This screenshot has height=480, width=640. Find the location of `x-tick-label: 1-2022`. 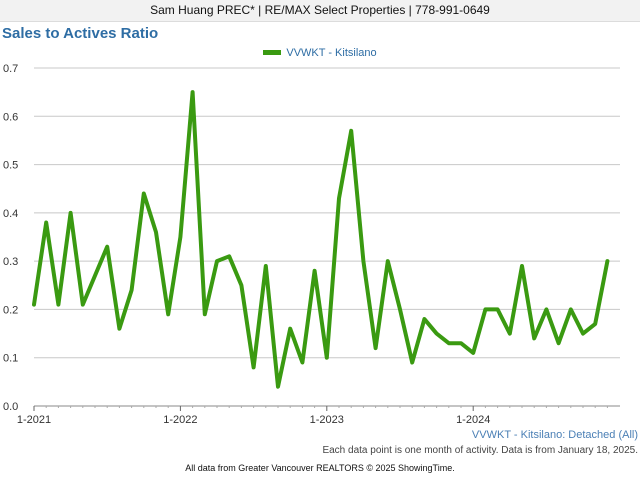

x-tick-label: 1-2022 is located at coordinates (180, 420).